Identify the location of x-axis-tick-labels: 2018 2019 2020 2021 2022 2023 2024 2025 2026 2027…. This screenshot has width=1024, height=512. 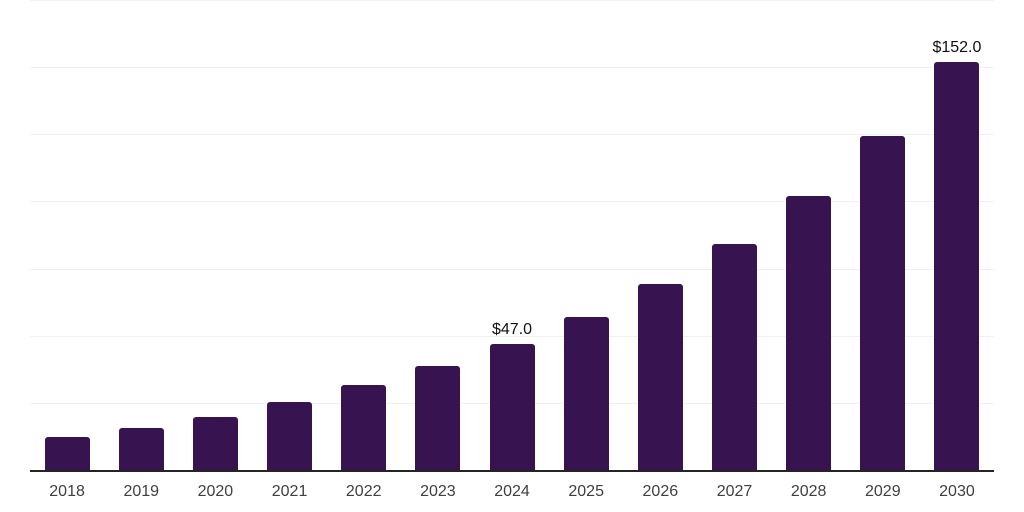
(512, 492).